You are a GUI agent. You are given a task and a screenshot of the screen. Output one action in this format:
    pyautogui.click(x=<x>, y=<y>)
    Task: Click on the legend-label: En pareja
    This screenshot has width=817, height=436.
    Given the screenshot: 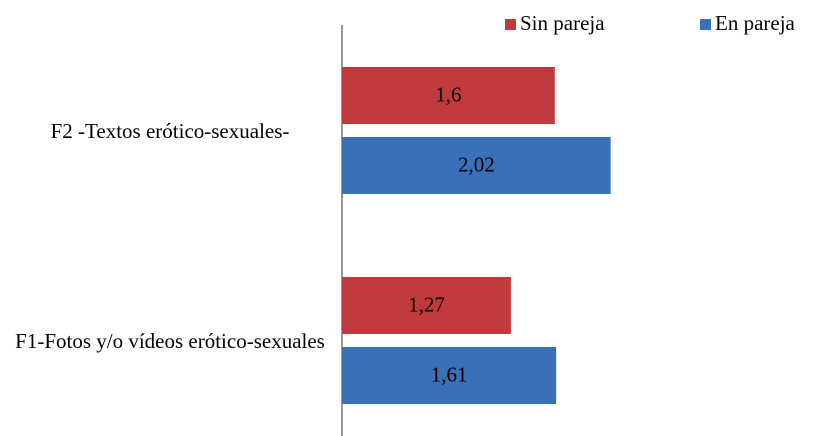 What is the action you would take?
    pyautogui.click(x=755, y=23)
    